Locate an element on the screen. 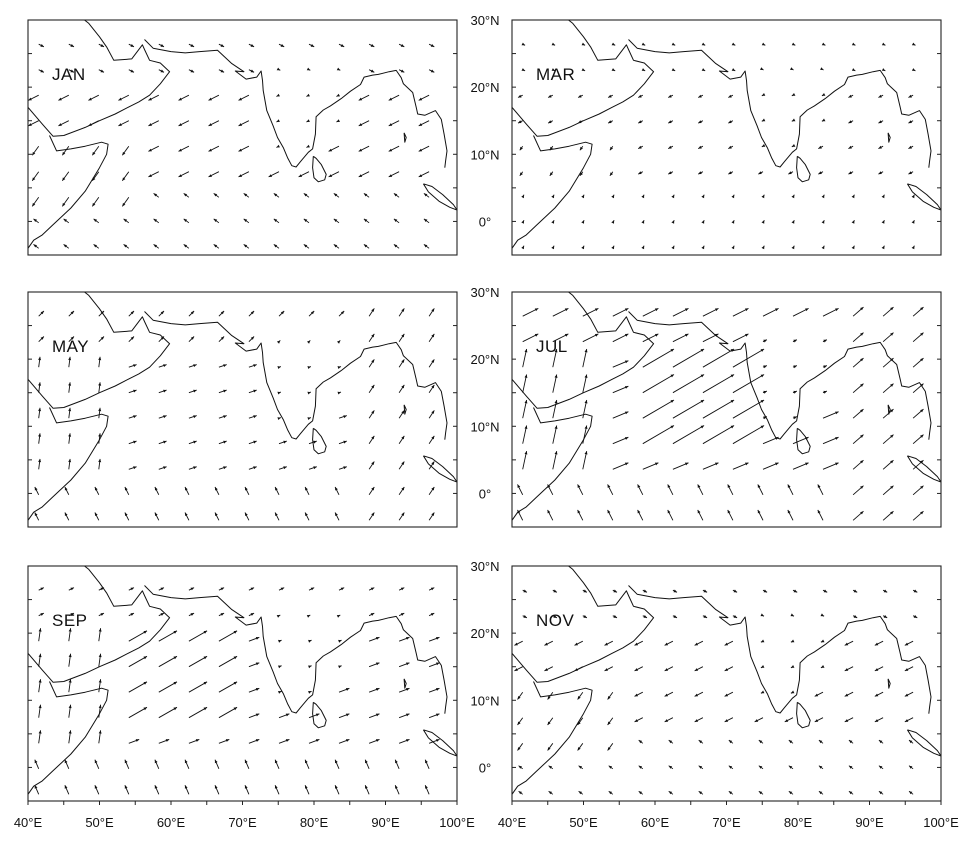 Image resolution: width=964 pixels, height=844 pixels. lat-label: 20°N is located at coordinates (484, 633).